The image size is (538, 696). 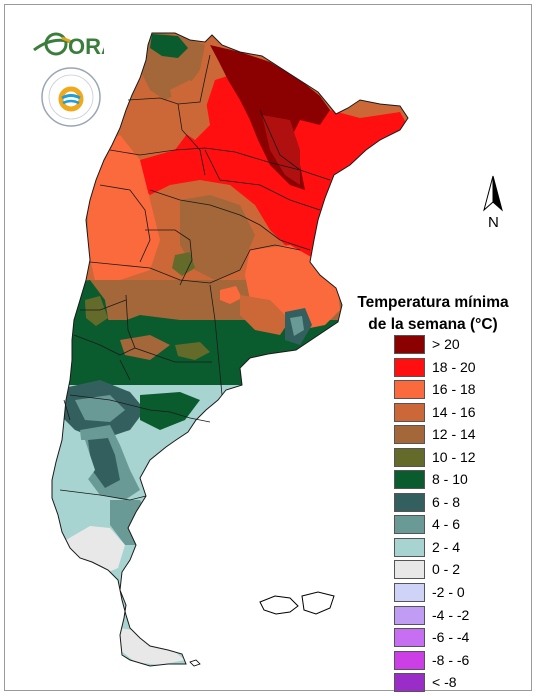 What do you see at coordinates (195, 663) in the screenshot?
I see `isla-de-los-estados` at bounding box center [195, 663].